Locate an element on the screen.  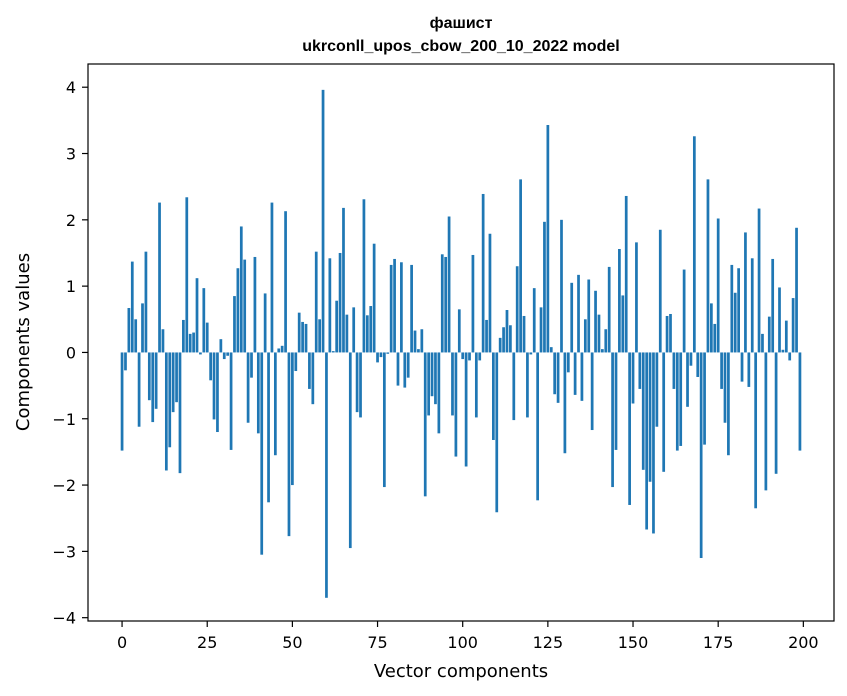
x-tick-label: 100 is located at coordinates (462, 642).